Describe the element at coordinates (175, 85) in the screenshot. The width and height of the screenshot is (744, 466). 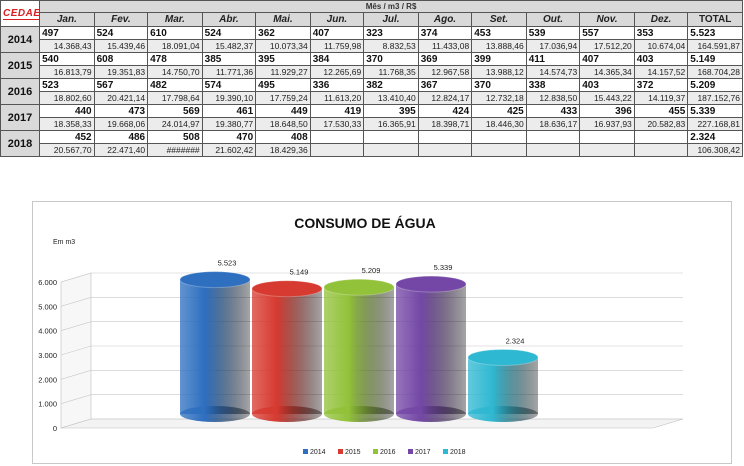
I see `cell-m3: 482` at that location.